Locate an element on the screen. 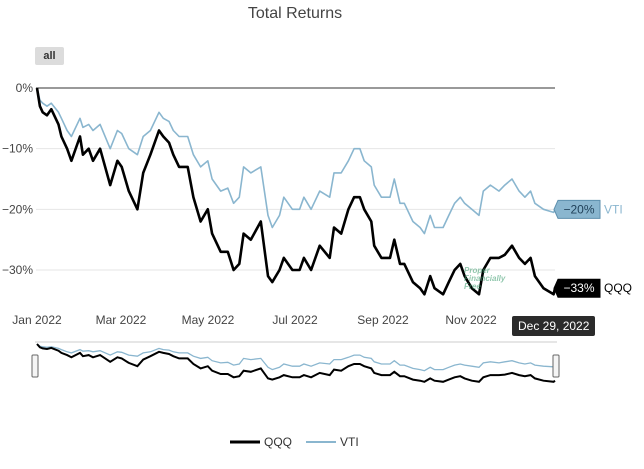  navigator-handle-right is located at coordinates (556, 366).